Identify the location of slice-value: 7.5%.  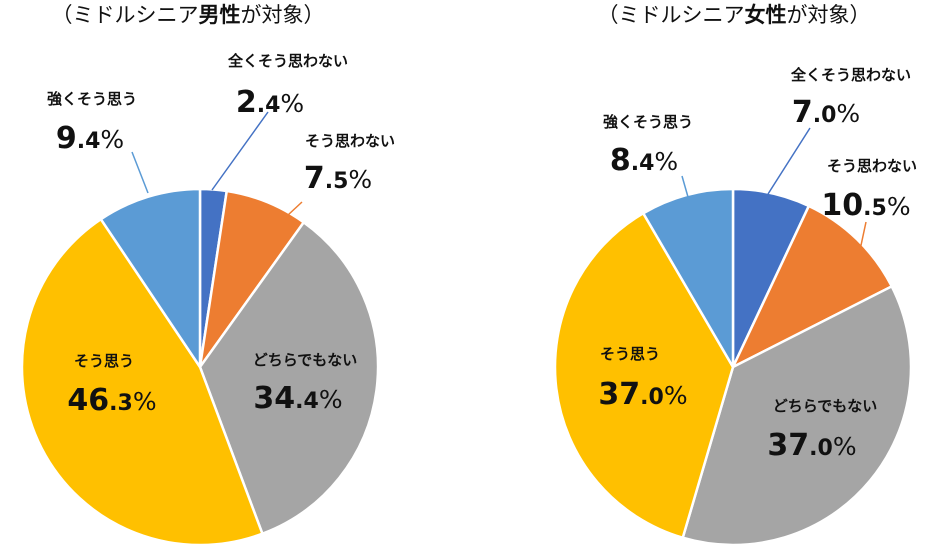
(338, 178).